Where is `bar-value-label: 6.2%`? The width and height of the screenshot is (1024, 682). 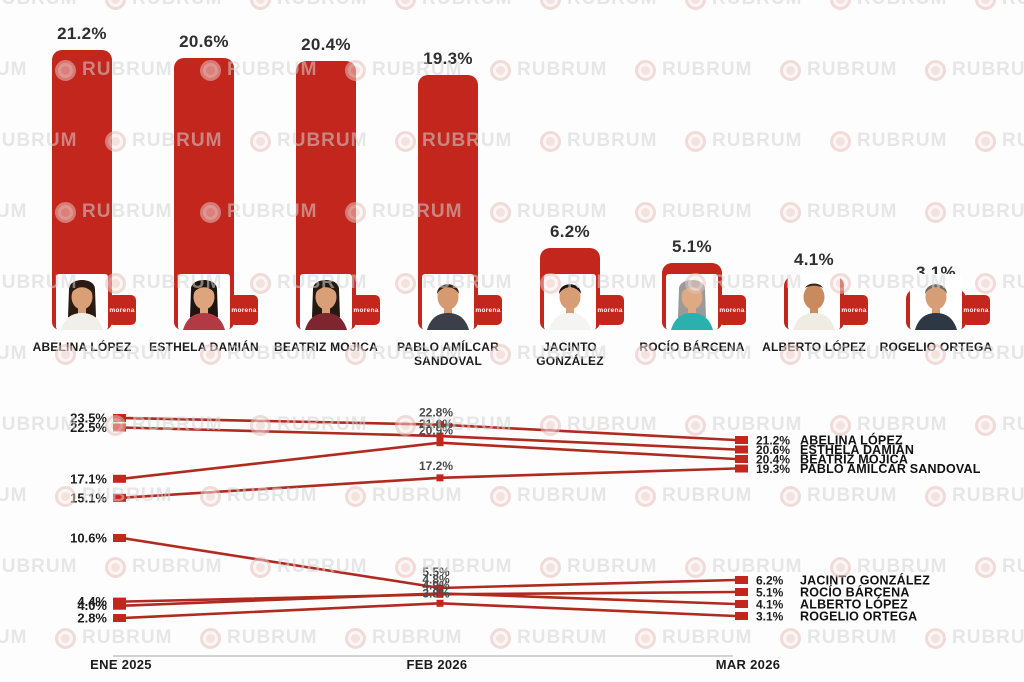 bar-value-label: 6.2% is located at coordinates (570, 231).